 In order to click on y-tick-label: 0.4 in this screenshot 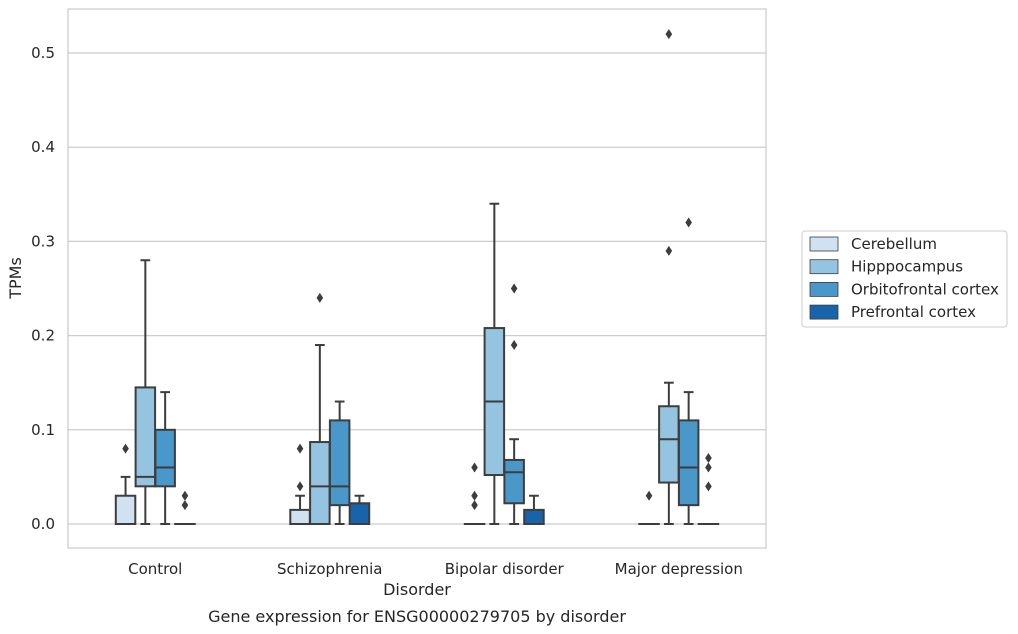, I will do `click(43, 147)`.